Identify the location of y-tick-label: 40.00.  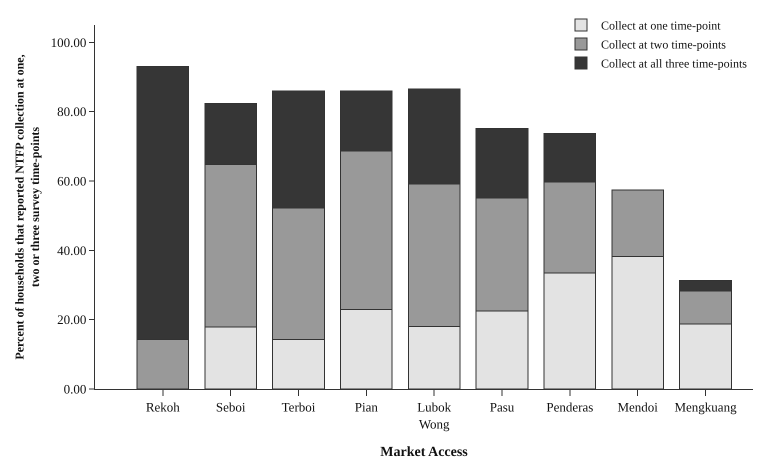
(71, 250).